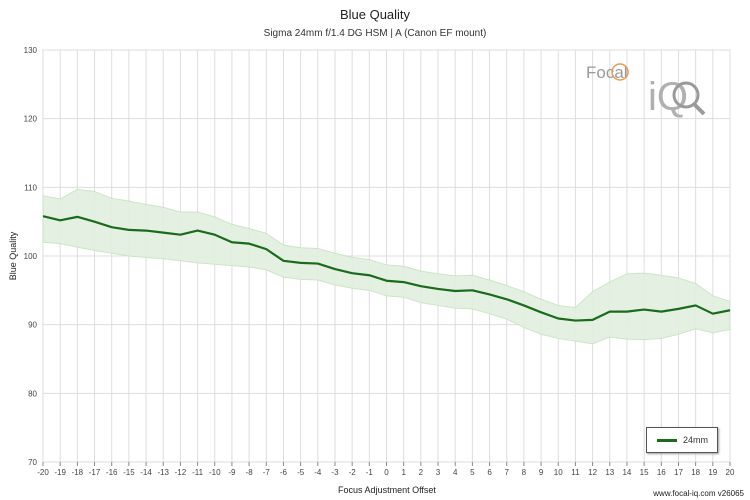 Image resolution: width=750 pixels, height=500 pixels. What do you see at coordinates (198, 472) in the screenshot?
I see `x-tick-label: -11` at bounding box center [198, 472].